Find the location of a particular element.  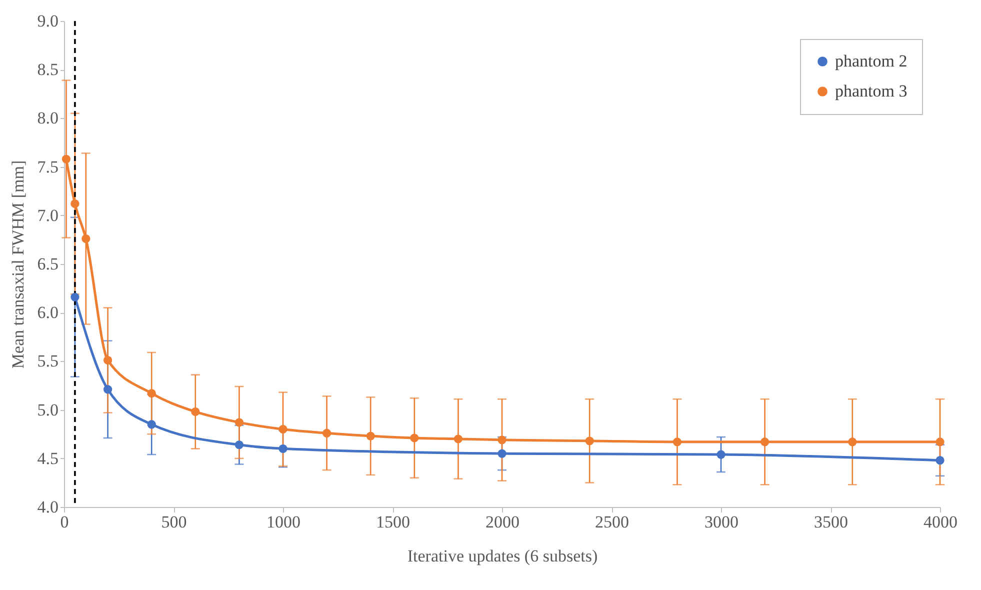

x-tick-label: 1500 is located at coordinates (393, 522).